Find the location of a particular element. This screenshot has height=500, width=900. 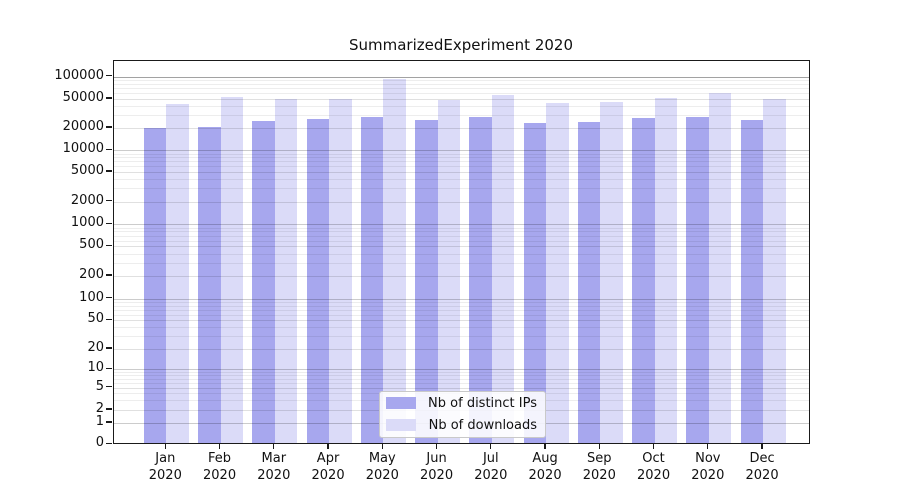

bar-sep-downloads is located at coordinates (611, 272).